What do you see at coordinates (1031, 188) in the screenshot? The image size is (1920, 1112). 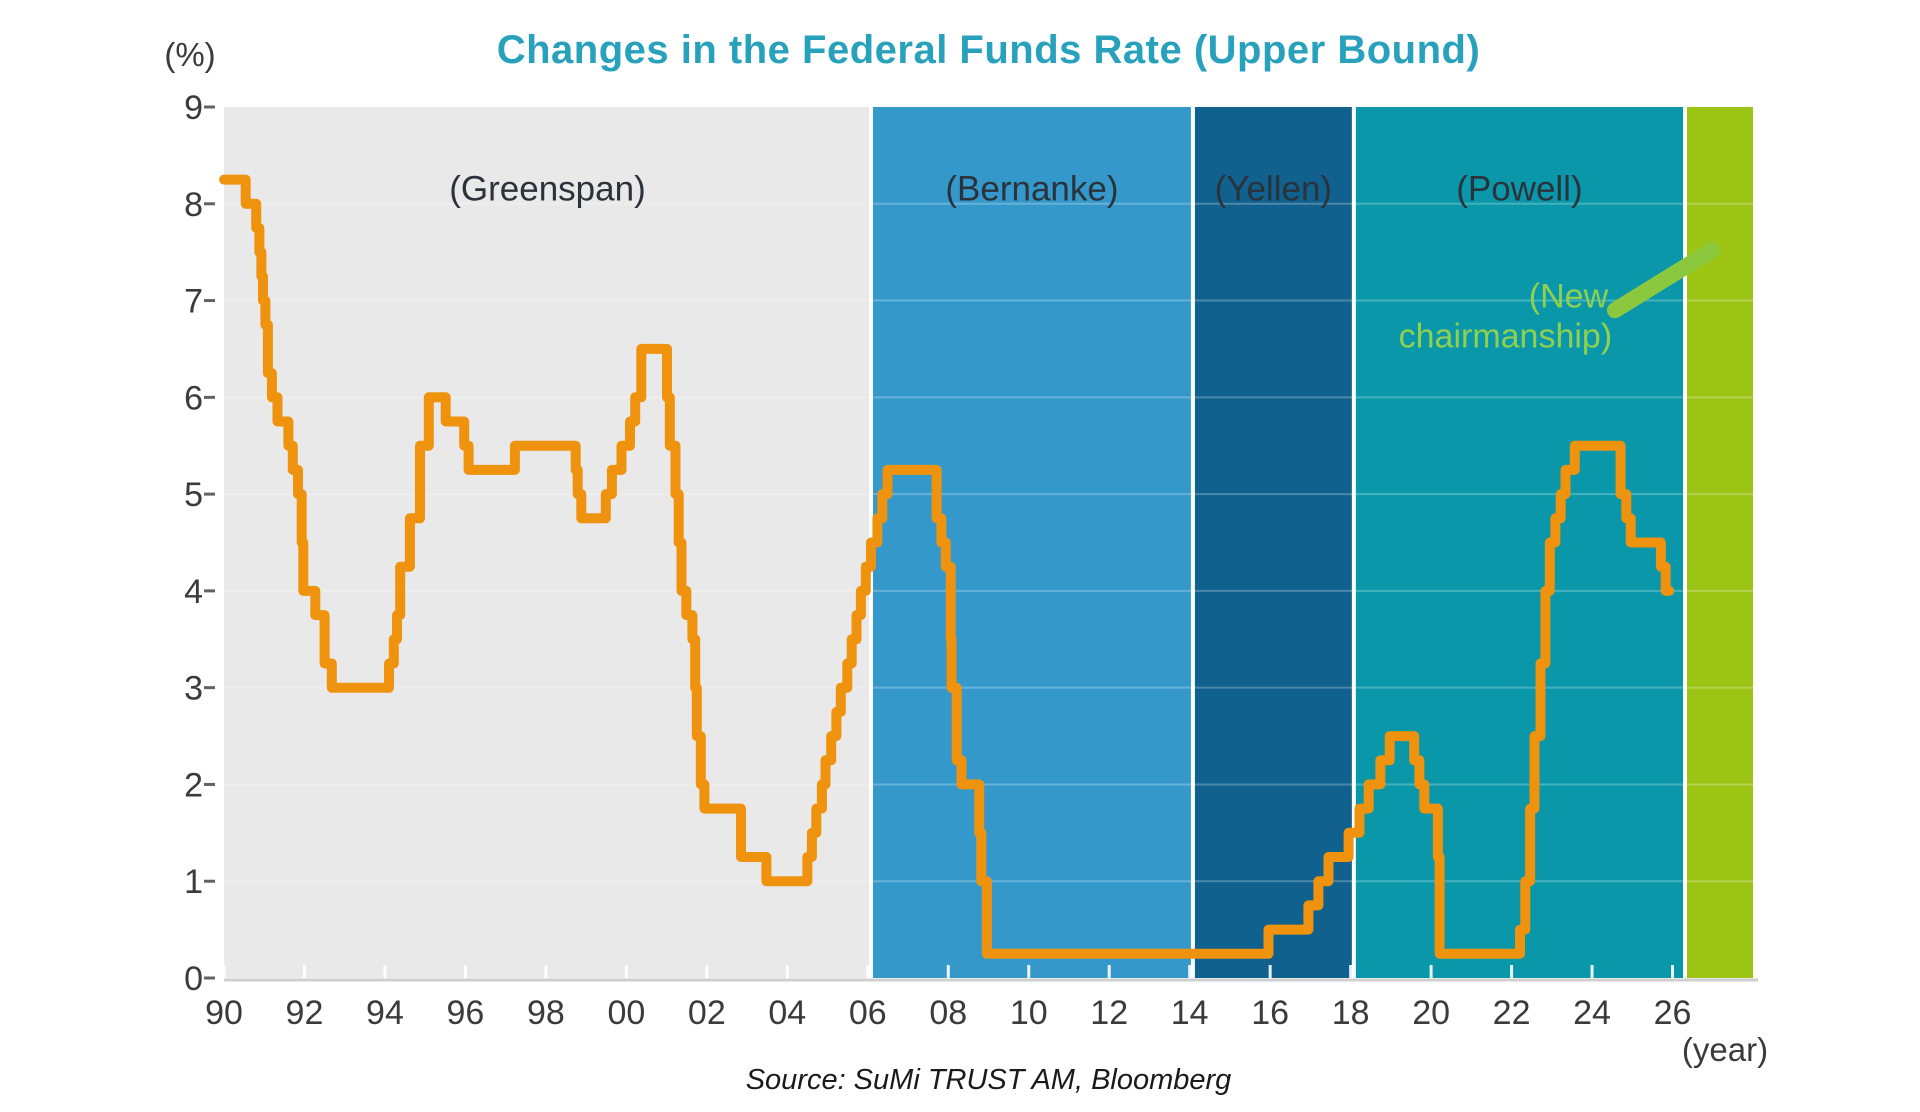 I see `region-label-bernanke: (Bernanke)` at bounding box center [1031, 188].